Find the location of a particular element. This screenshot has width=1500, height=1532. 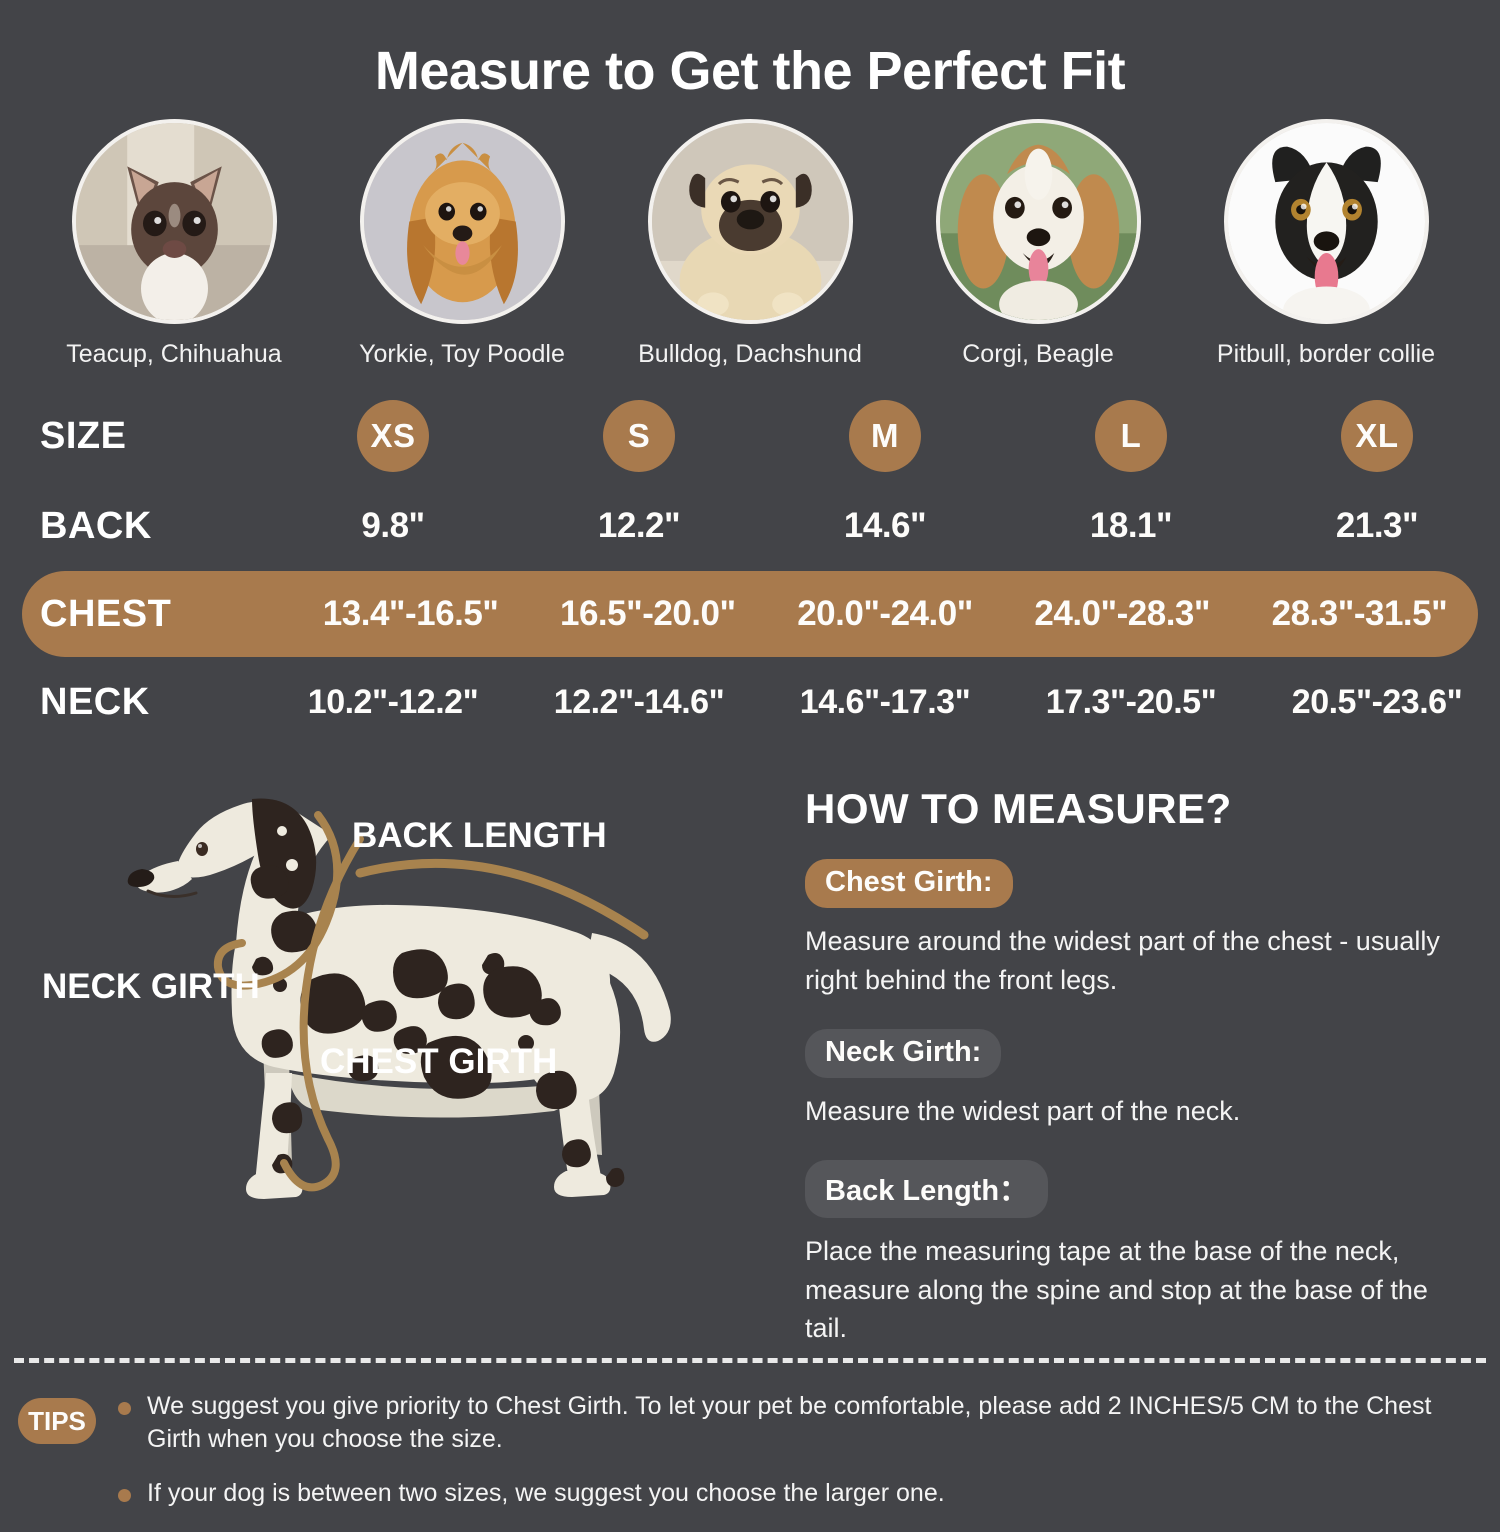

chest-girth-label: CHEST GIRTH is located at coordinates (438, 1061).